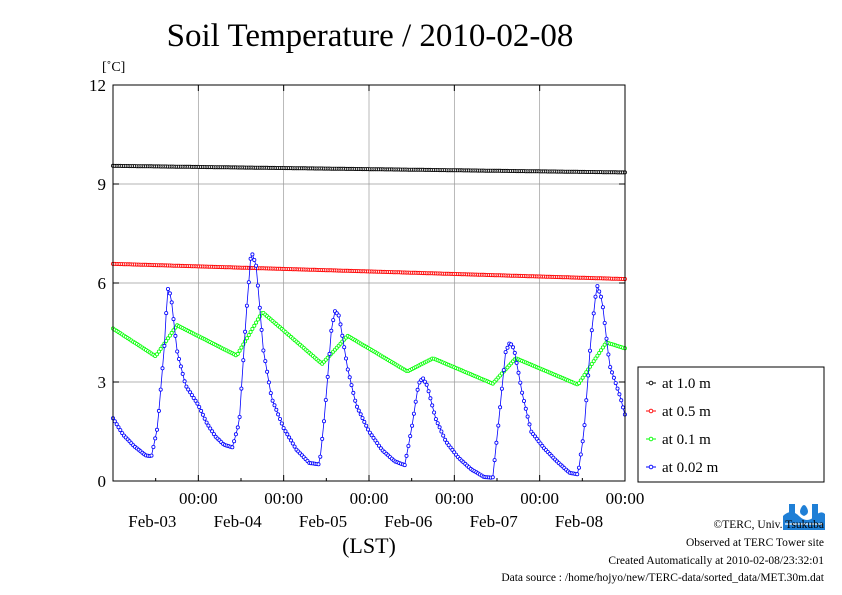 Image resolution: width=842 pixels, height=595 pixels. What do you see at coordinates (369, 271) in the screenshot?
I see `series-group` at bounding box center [369, 271].